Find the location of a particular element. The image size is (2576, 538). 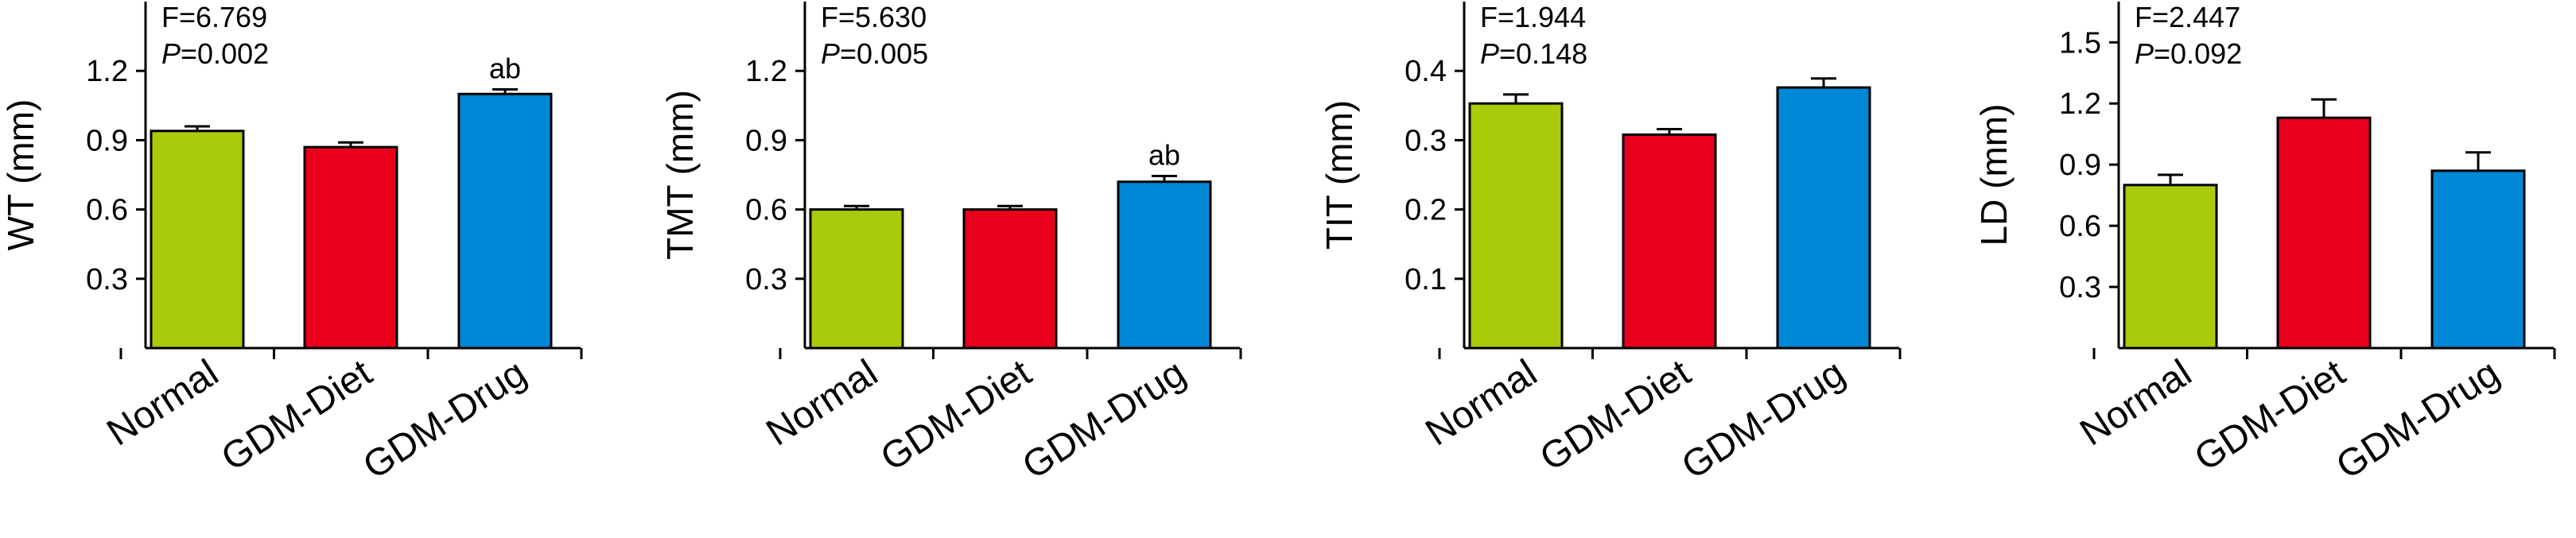

y-tick-label: 0.2 is located at coordinates (1426, 210).